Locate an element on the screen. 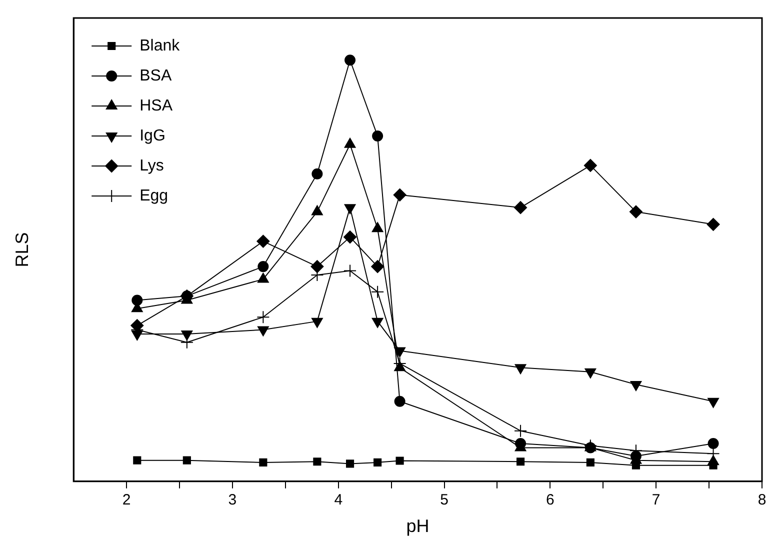 Image resolution: width=782 pixels, height=550 pixels. x-tick-label: 7 is located at coordinates (656, 500).